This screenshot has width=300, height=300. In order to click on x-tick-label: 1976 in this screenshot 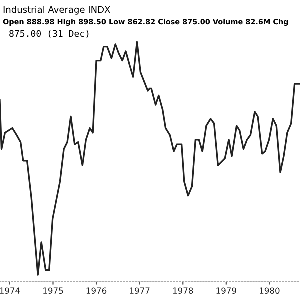, I will do `click(96, 291)`.